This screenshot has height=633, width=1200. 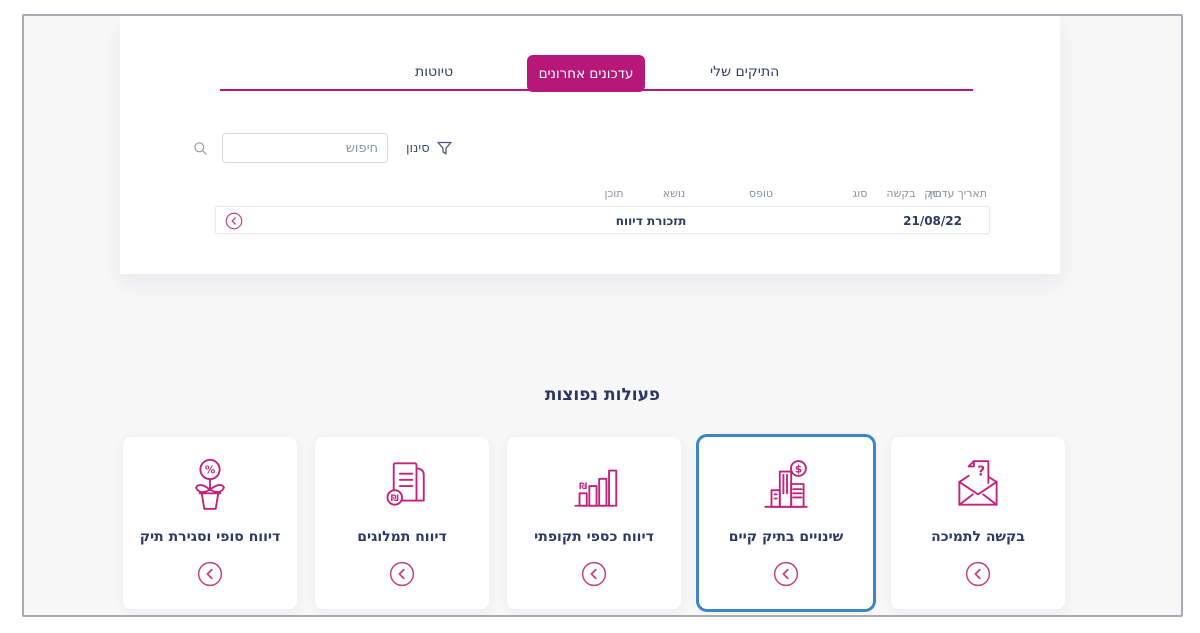 I want to click on card-royalties-report: ₪ דיווח תמלוגים, so click(x=402, y=523).